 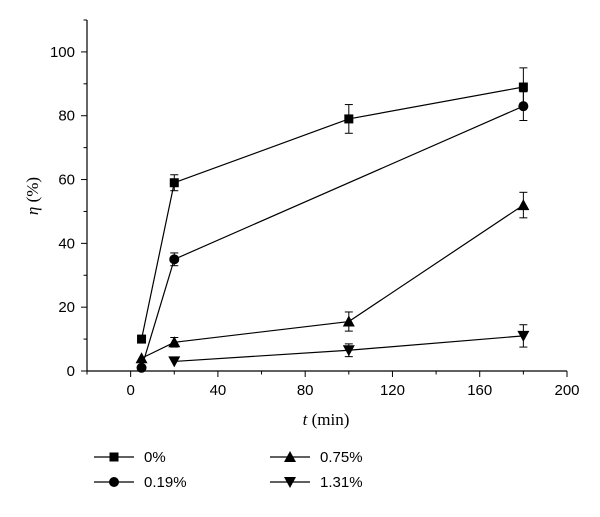 I want to click on y-tick-label: 0, so click(x=71, y=371).